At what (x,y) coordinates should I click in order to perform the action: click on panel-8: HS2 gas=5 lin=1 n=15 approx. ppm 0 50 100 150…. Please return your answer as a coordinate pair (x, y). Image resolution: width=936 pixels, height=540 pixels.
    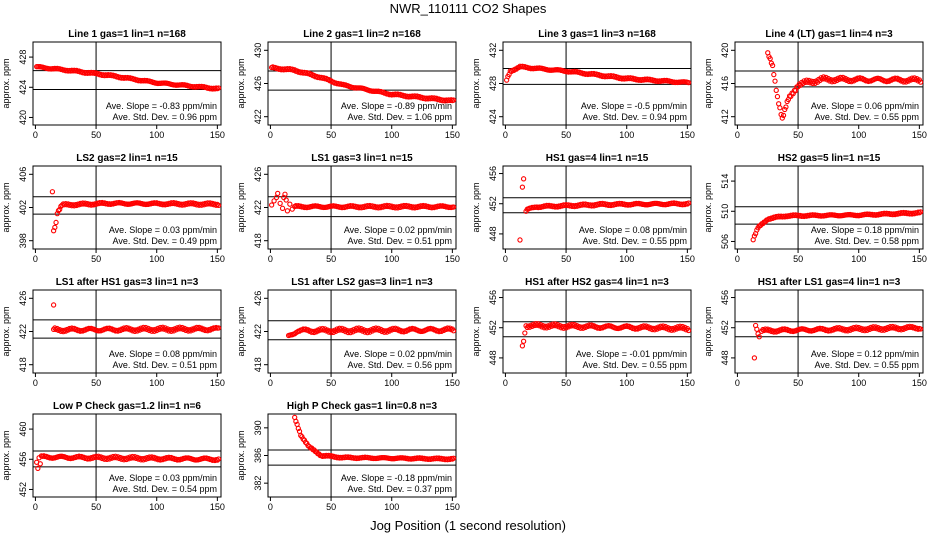
    Looking at the image, I should click on (815, 208).